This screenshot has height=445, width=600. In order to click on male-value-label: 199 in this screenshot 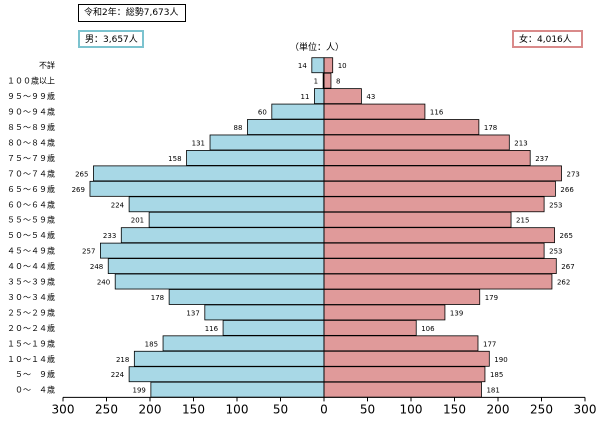, I will do `click(138, 391)`.